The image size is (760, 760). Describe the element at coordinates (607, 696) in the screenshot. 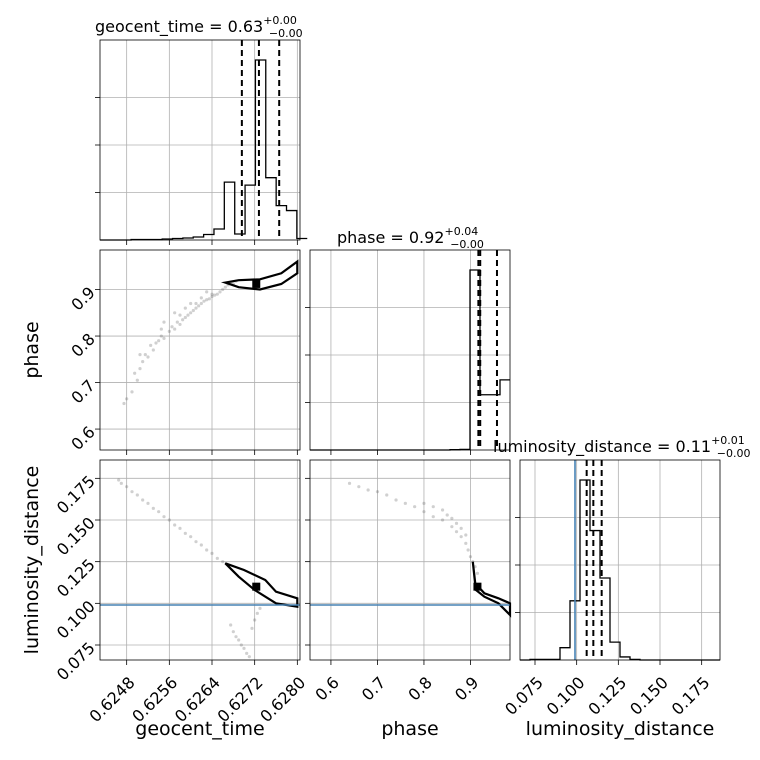

I see `xtick-label-luminosity_distance-2: 0.125` at that location.